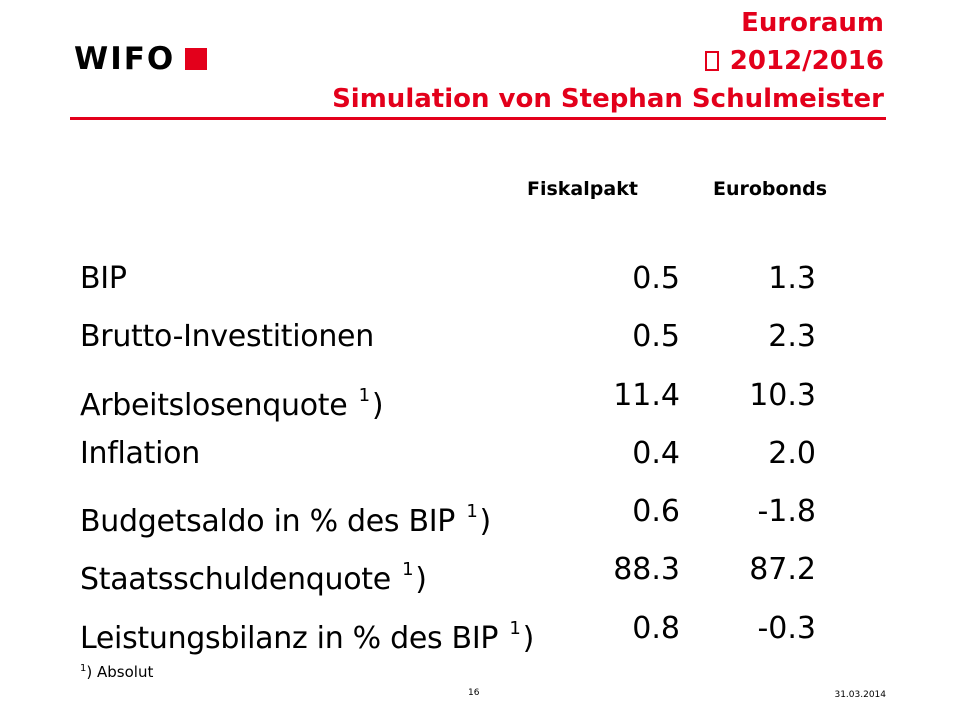 This screenshot has width=960, height=720. I want to click on row-label-text: Leistungsbilanz in % des BIP, so click(294, 638).